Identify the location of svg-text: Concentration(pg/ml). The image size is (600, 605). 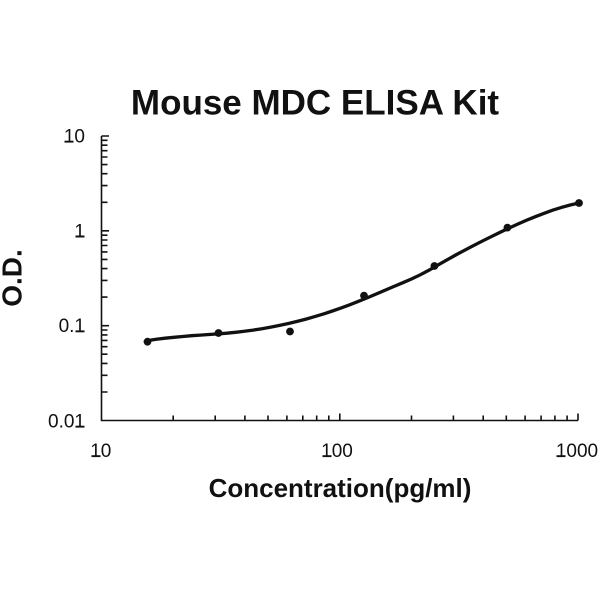
(340, 488).